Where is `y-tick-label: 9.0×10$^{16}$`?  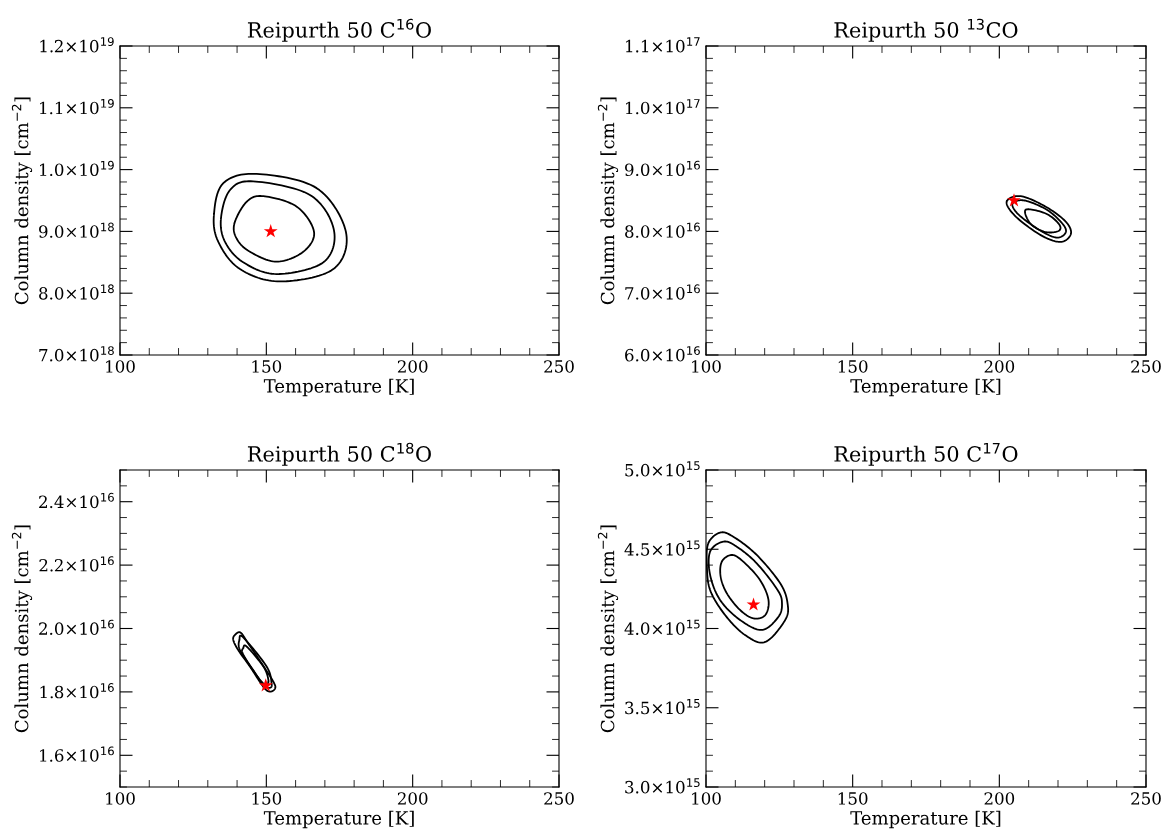
y-tick-label: 9.0×10$^{16}$ is located at coordinates (662, 168).